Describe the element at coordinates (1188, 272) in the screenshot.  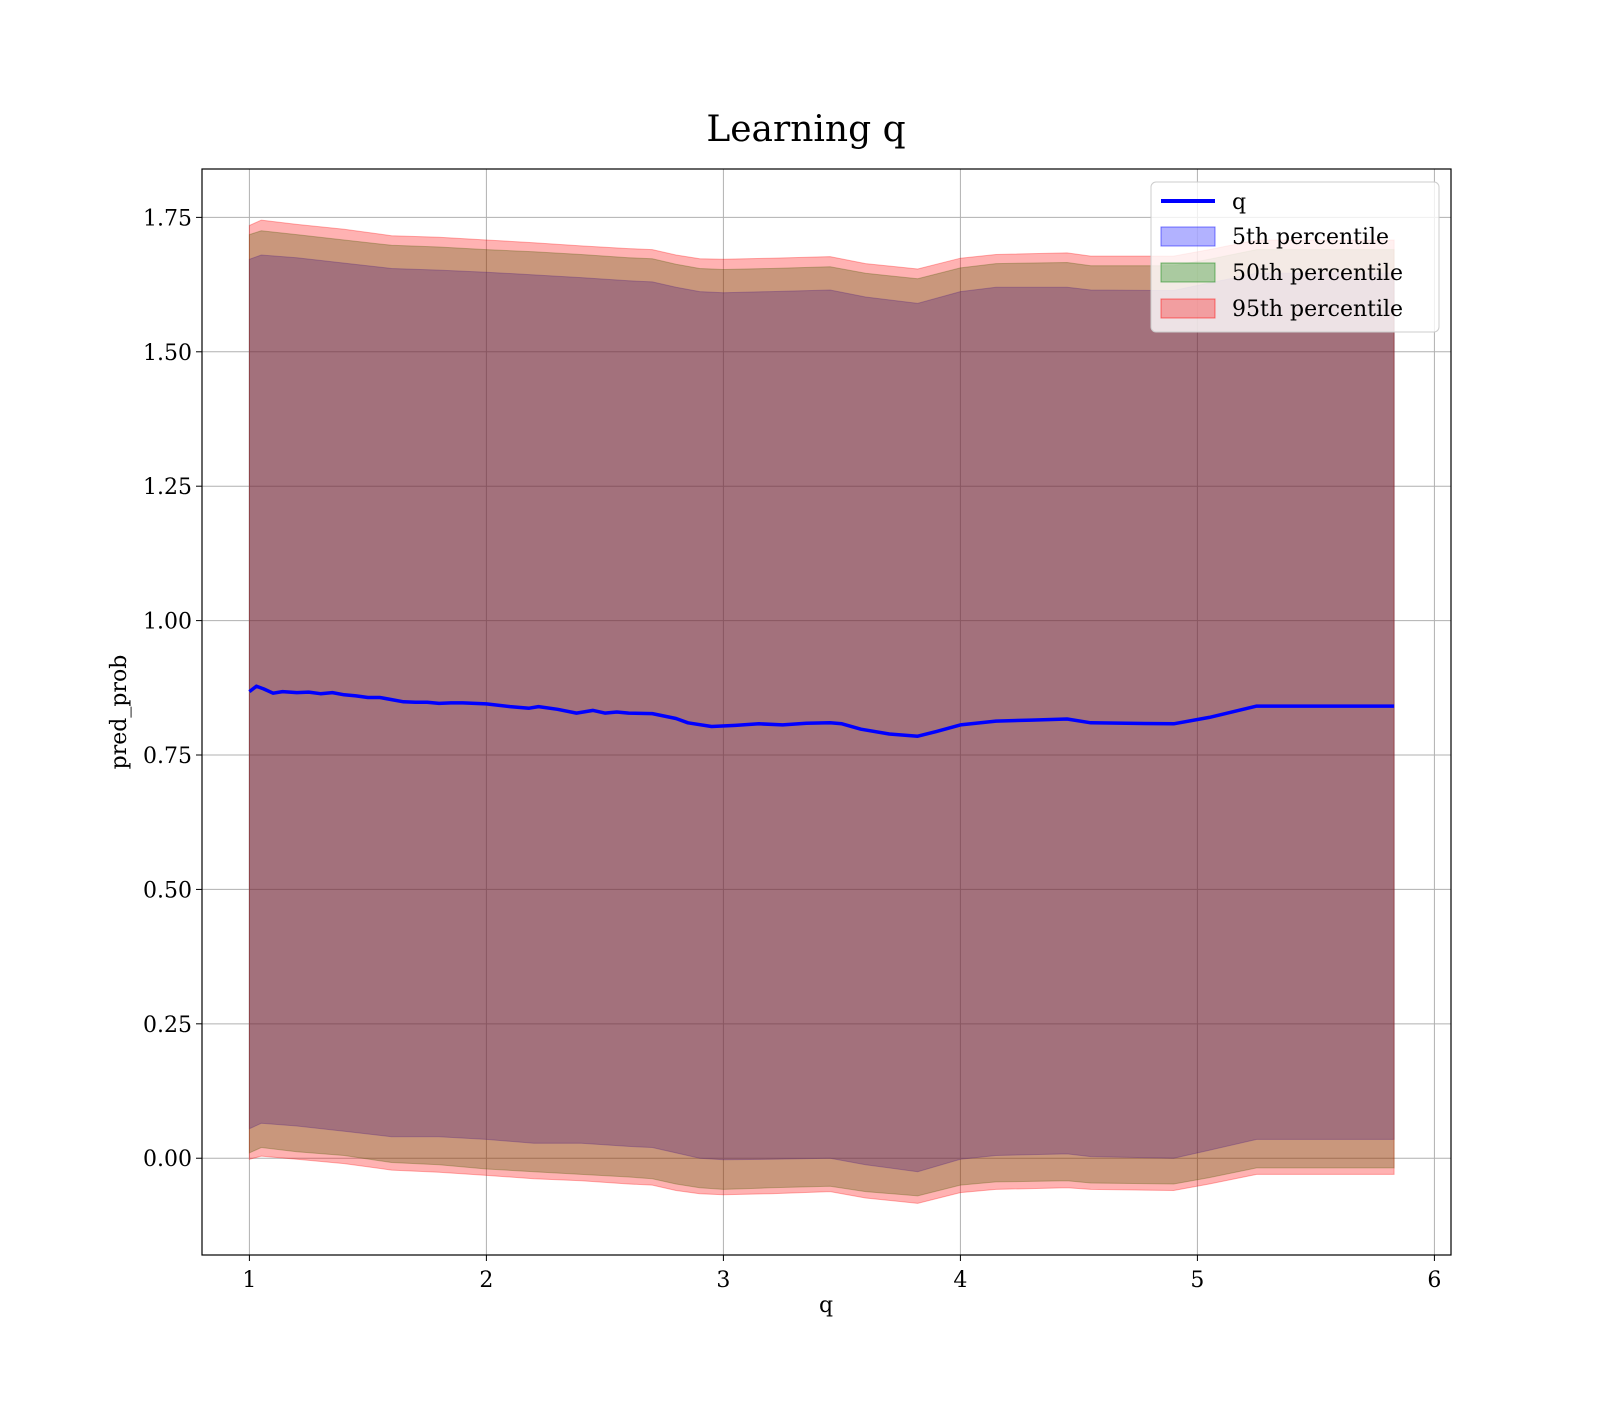
I see `legend-swatch-50th` at that location.